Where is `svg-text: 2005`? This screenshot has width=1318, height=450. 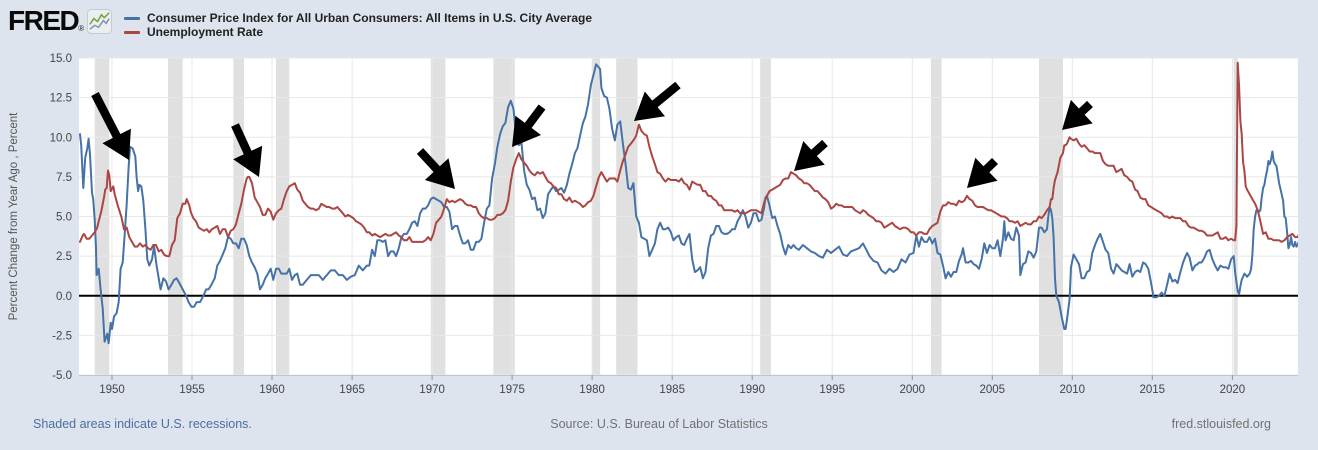
svg-text: 2005 is located at coordinates (993, 390).